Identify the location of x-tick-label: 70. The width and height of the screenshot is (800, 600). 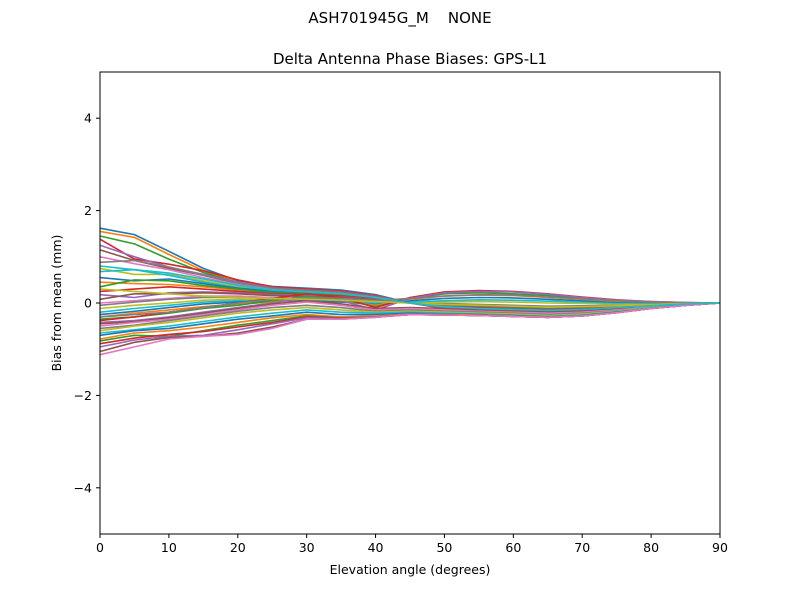
(582, 547).